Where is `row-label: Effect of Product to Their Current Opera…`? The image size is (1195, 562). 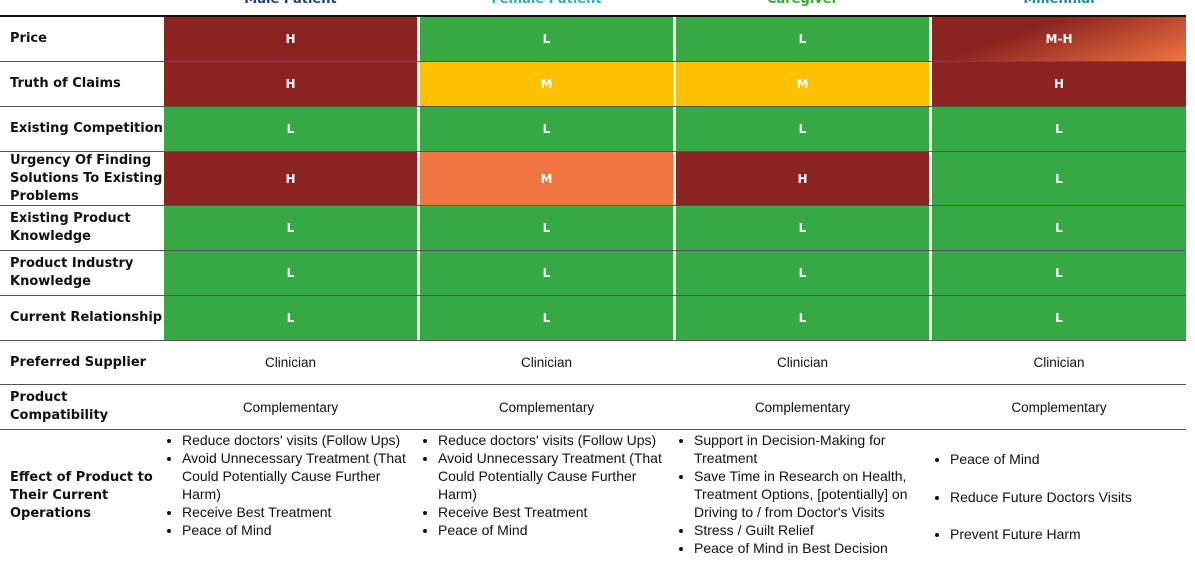 row-label: Effect of Product to Their Current Opera… is located at coordinates (81, 495).